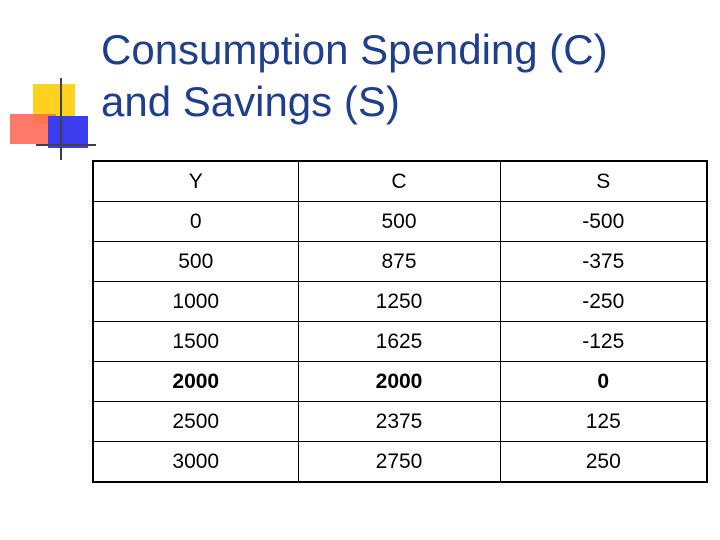  What do you see at coordinates (195, 381) in the screenshot?
I see `cell-y: 2000` at bounding box center [195, 381].